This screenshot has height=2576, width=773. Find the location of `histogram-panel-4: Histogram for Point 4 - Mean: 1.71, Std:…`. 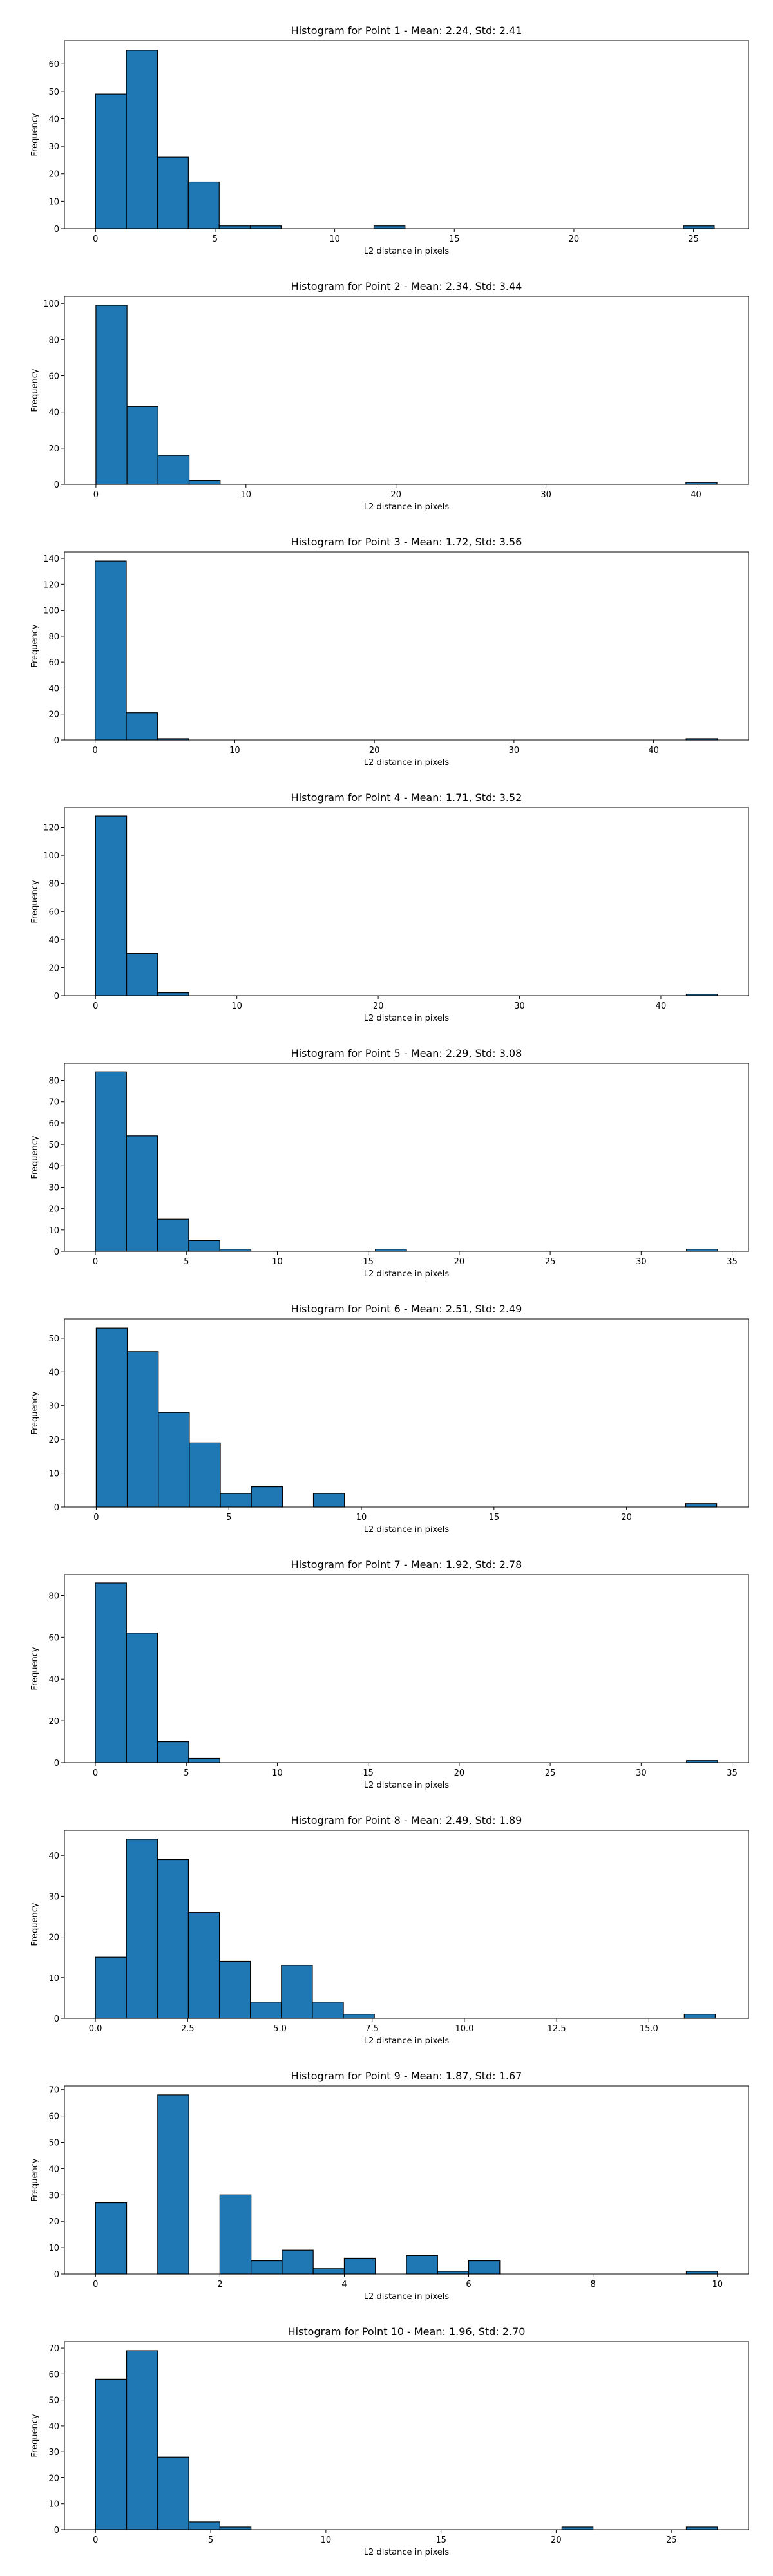

histogram-panel-4: Histogram for Point 4 - Mean: 1.71, Std:… is located at coordinates (389, 907).